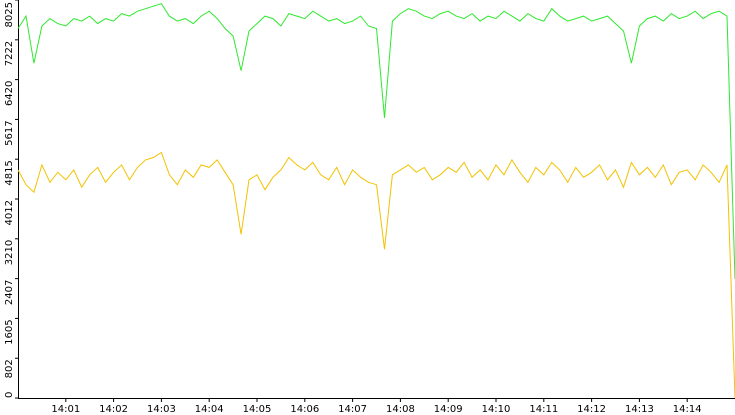 This screenshot has height=415, width=735. I want to click on x-tick-label: 14:02, so click(113, 409).